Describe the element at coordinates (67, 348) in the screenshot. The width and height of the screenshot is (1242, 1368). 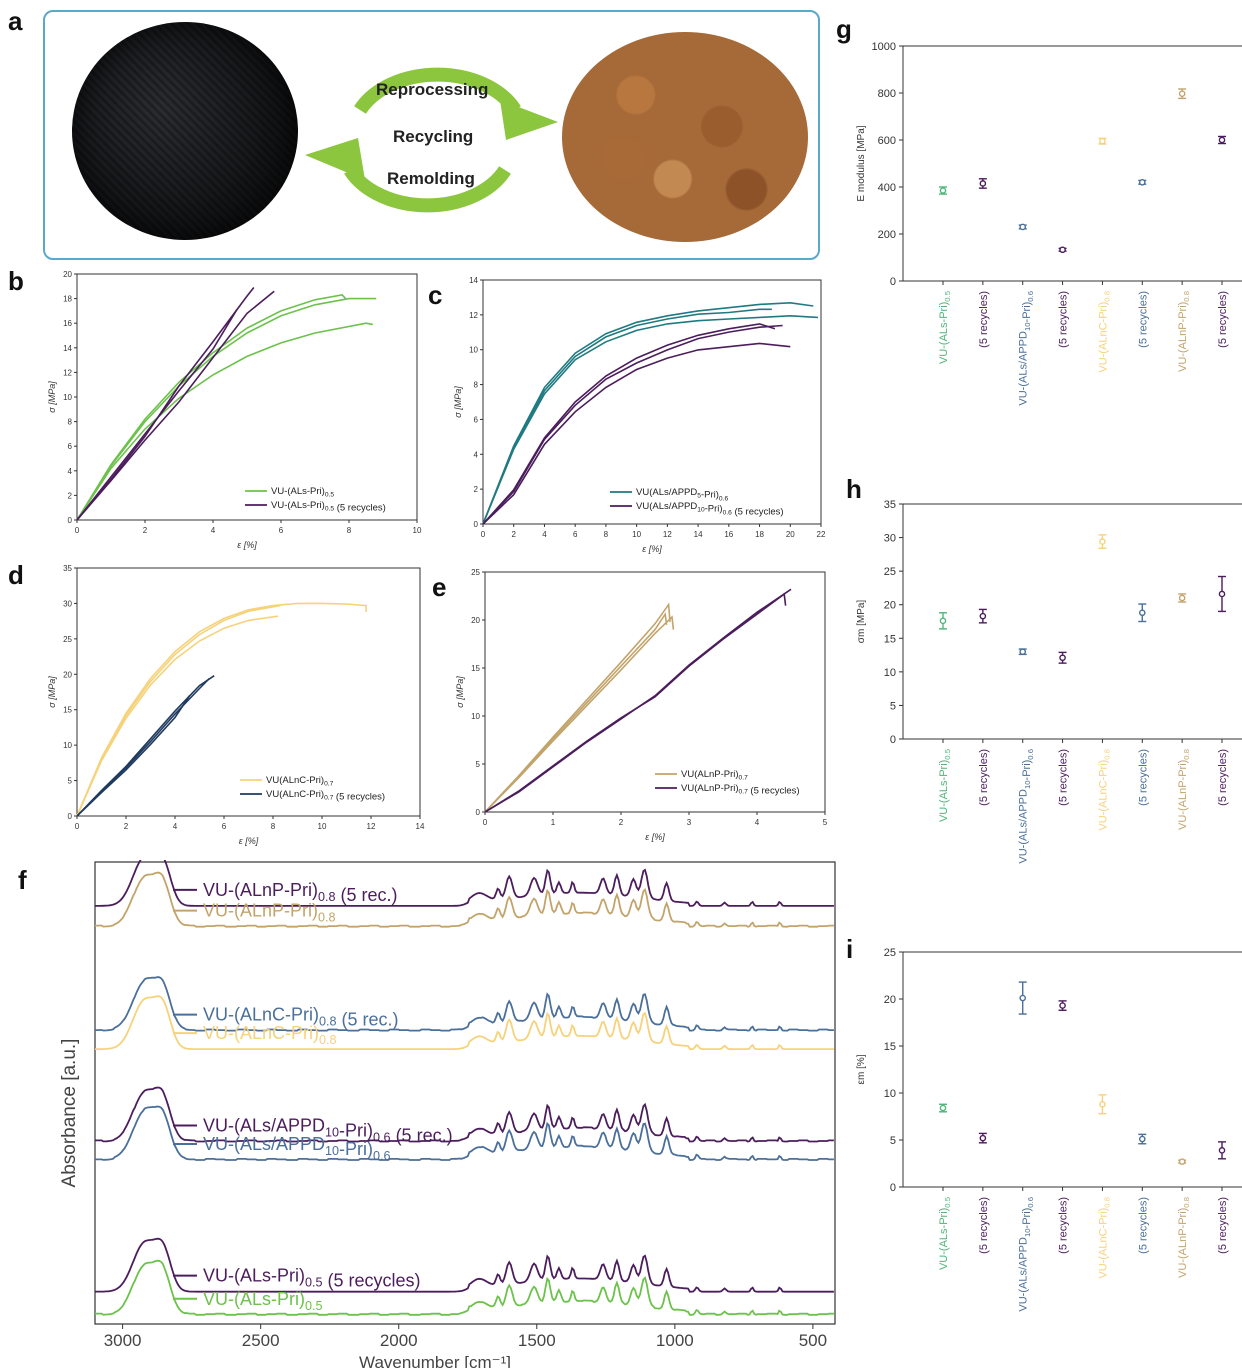
I see `y-tick-label: 14` at that location.